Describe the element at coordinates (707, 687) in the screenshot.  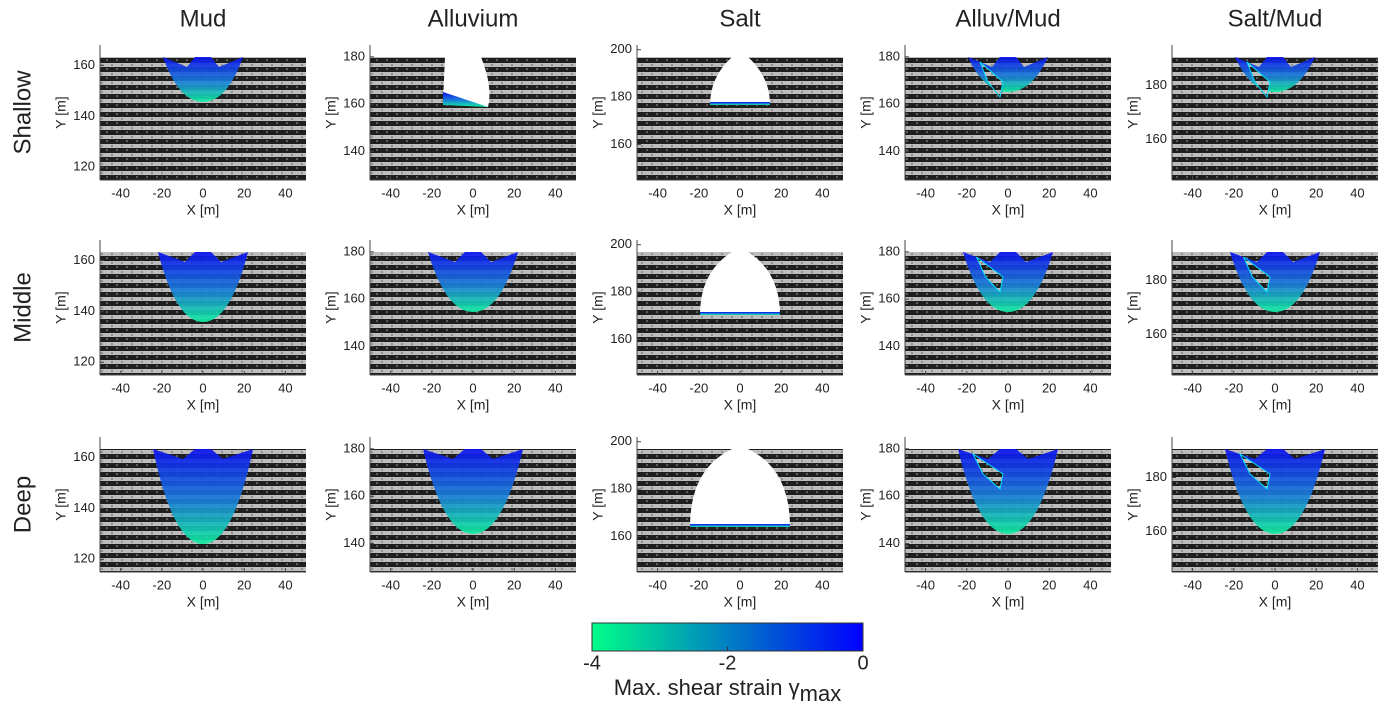
I see `colorbar-label-text: Max. shear strain γ` at that location.